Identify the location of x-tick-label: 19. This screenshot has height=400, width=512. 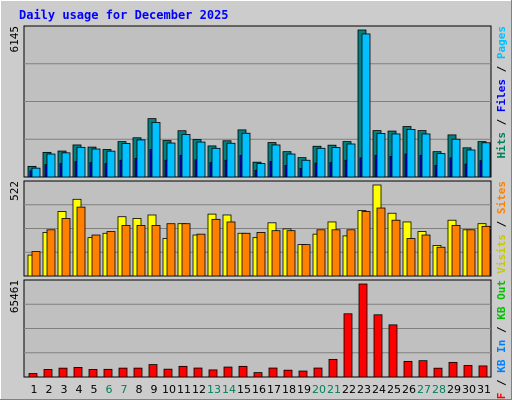
(304, 389).